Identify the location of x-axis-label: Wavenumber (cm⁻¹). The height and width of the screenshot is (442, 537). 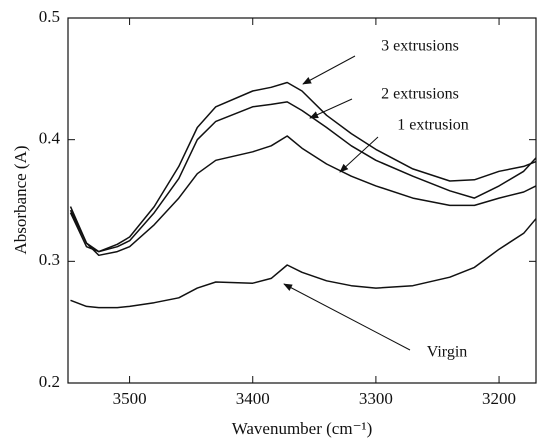
(302, 428).